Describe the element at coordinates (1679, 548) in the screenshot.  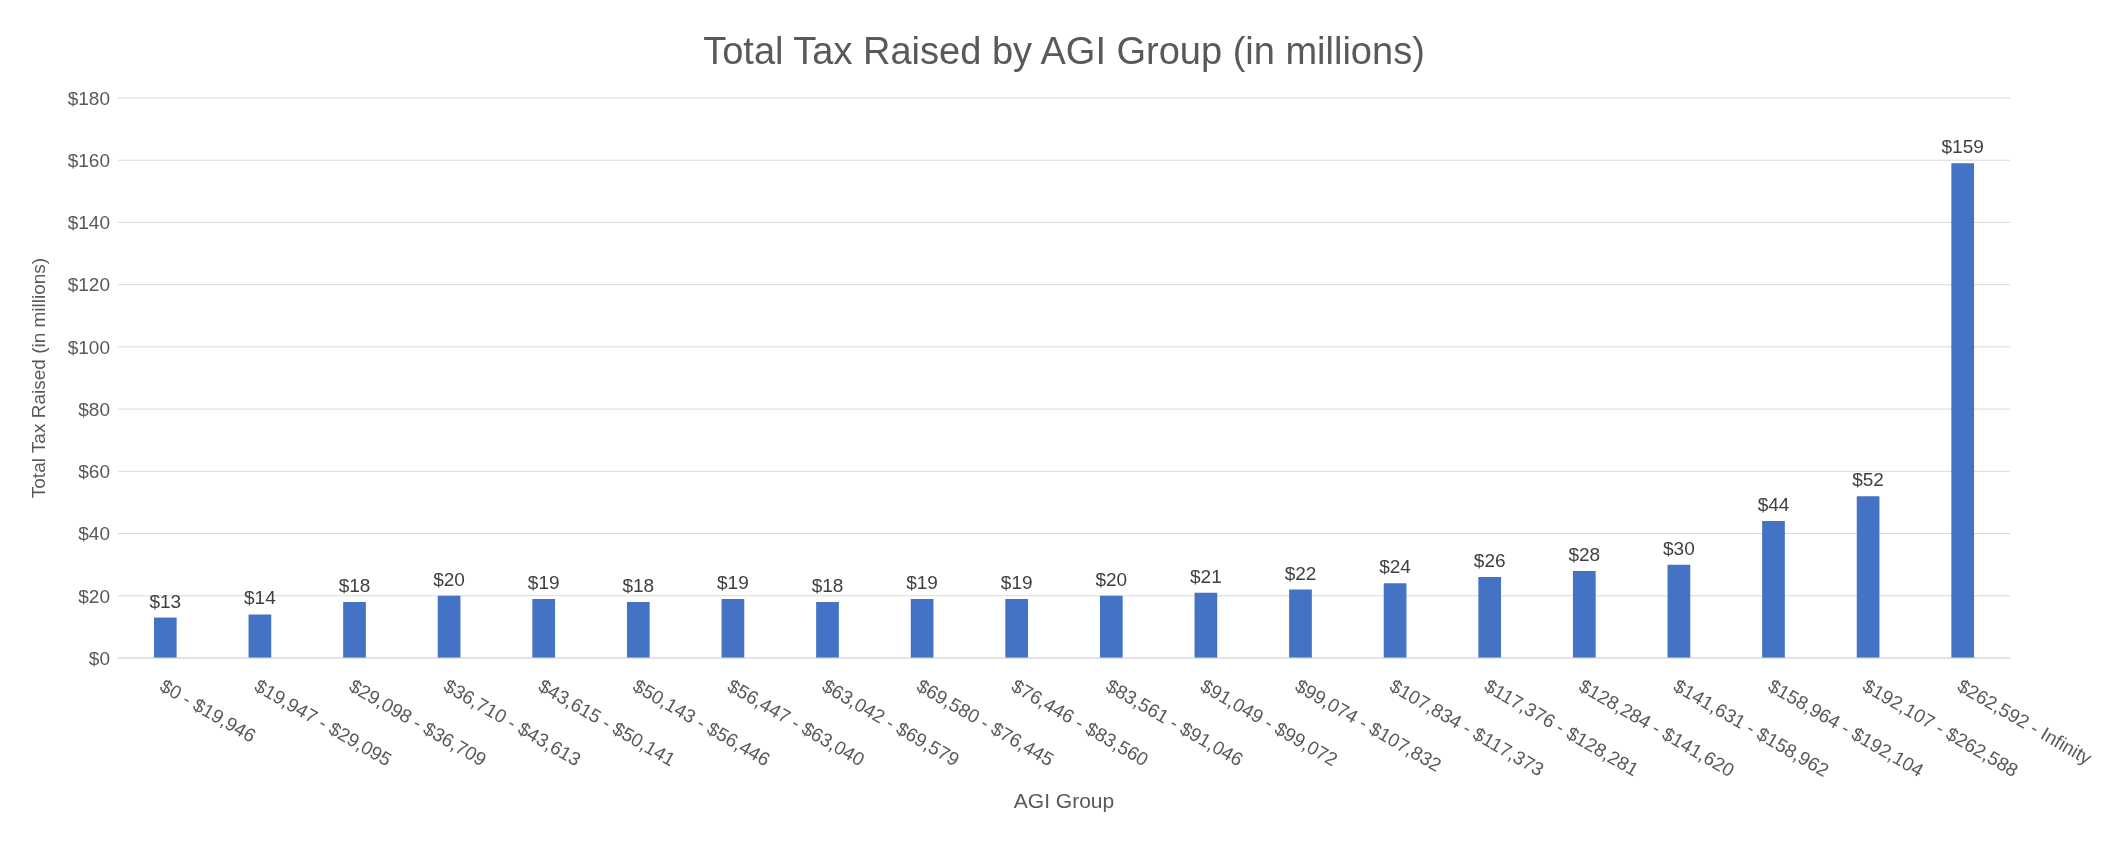
I see `data-label: $30` at that location.